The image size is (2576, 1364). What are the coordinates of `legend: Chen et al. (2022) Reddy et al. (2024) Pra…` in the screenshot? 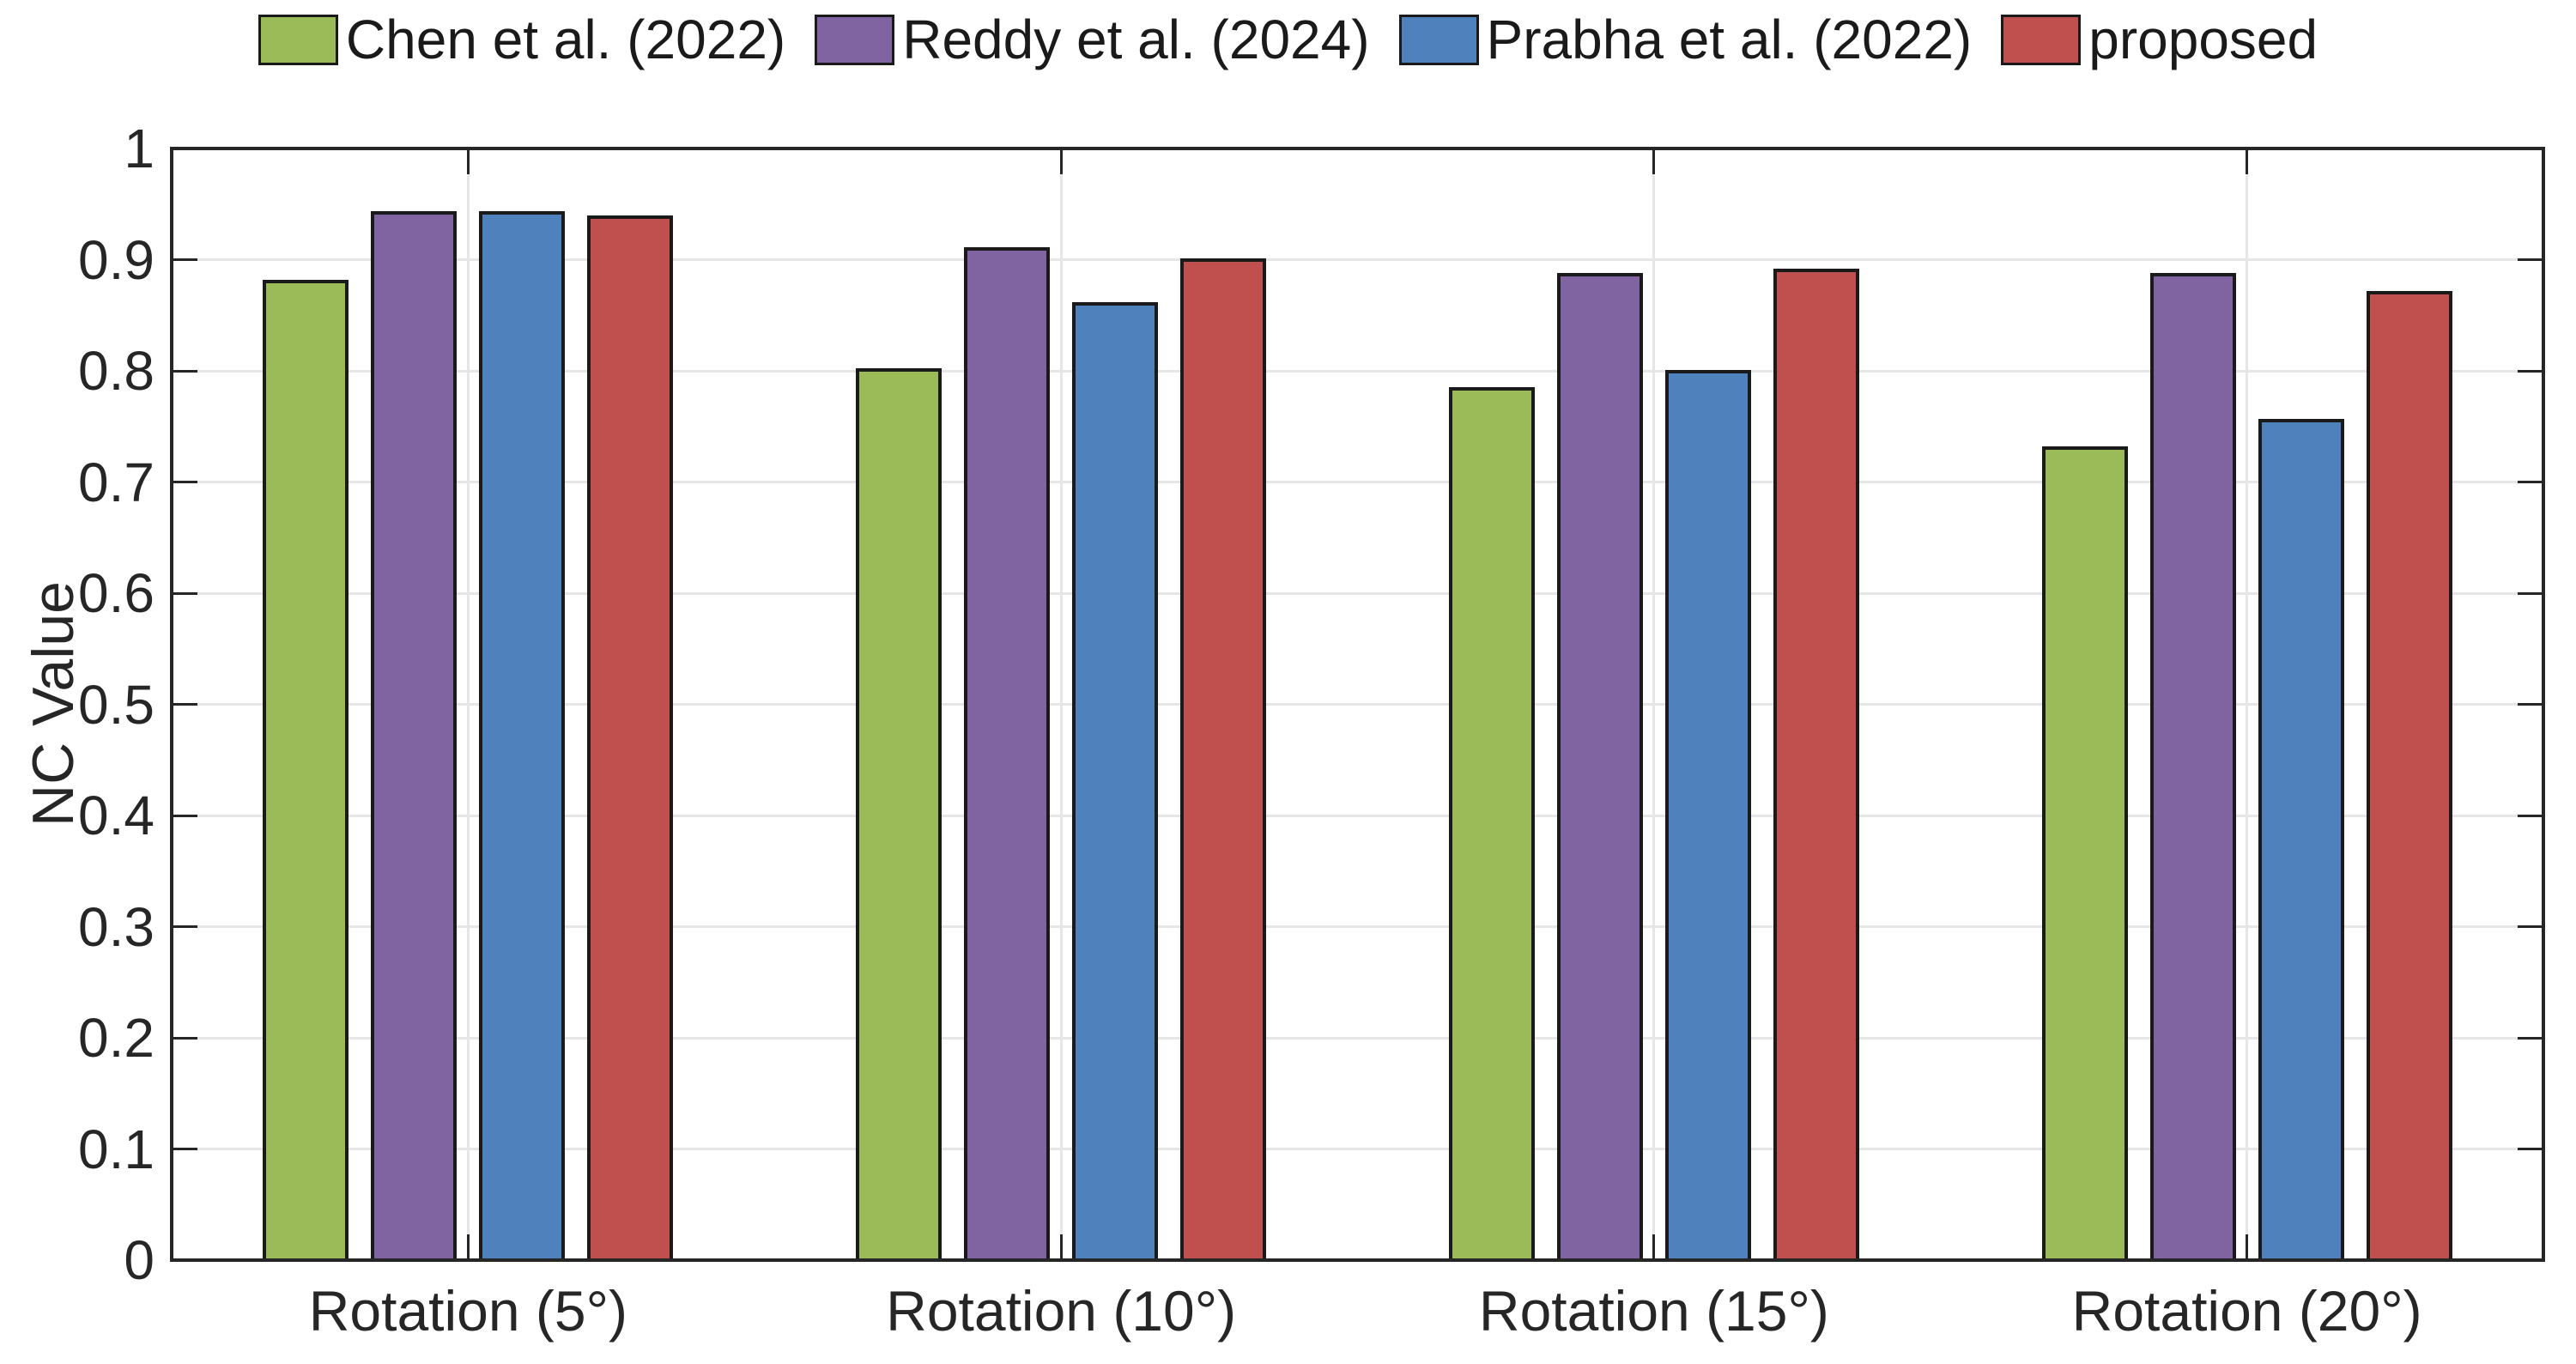 It's located at (1288, 39).